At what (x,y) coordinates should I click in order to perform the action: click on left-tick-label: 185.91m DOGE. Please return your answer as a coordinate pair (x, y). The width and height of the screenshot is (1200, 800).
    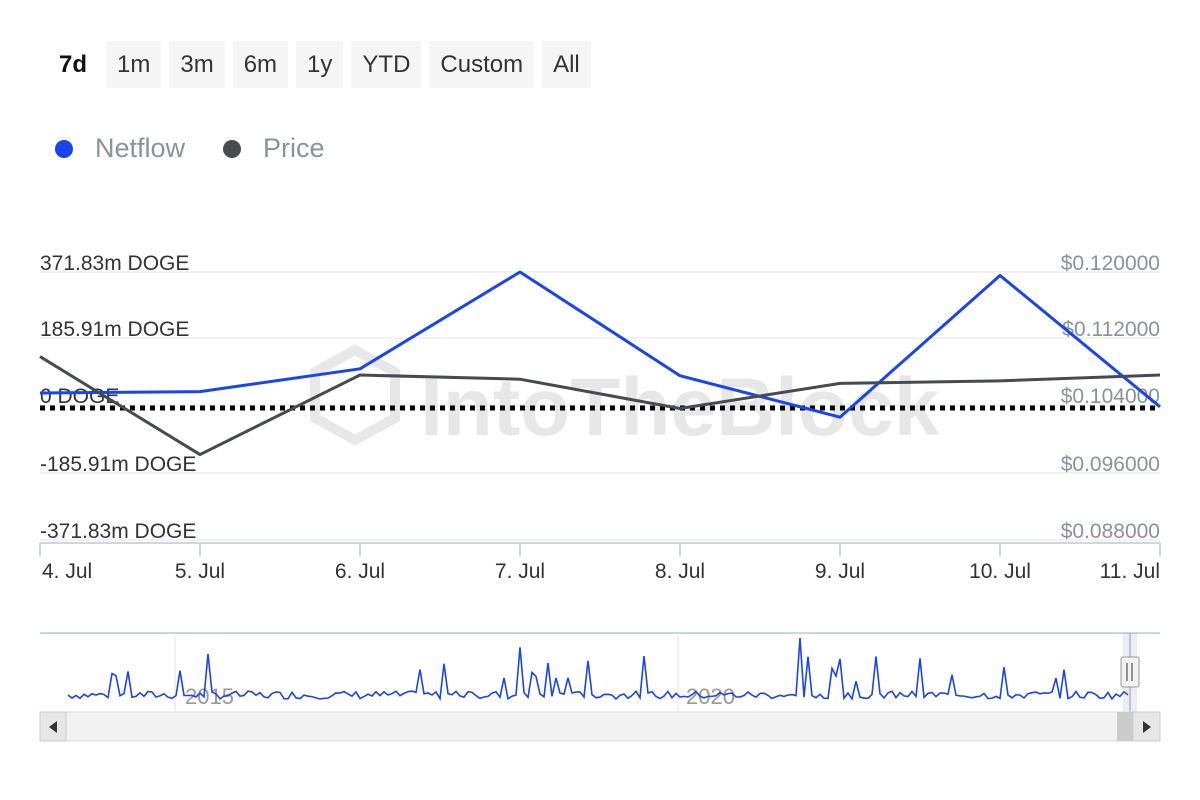
    Looking at the image, I should click on (114, 329).